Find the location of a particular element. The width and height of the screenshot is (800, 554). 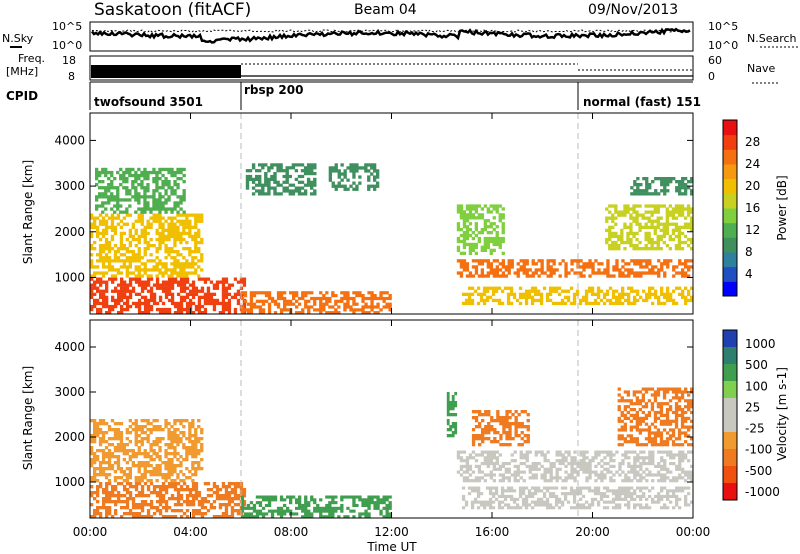

xtick-label: 16:00 is located at coordinates (492, 532).